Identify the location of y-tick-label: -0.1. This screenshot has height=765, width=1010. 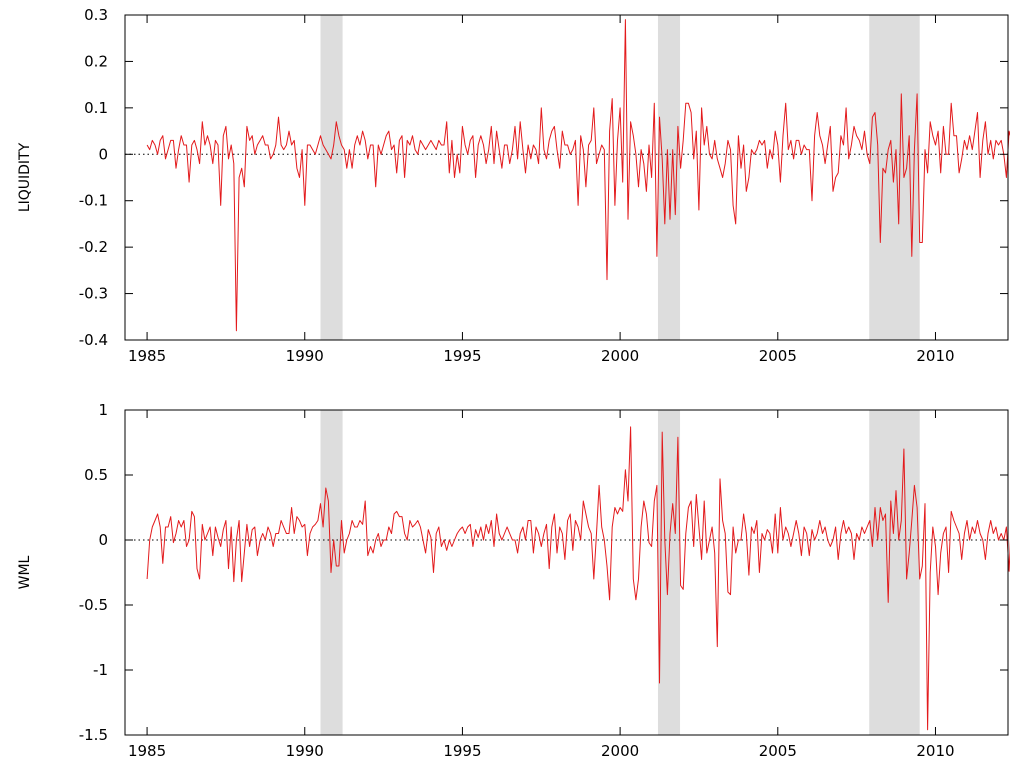
(93, 201).